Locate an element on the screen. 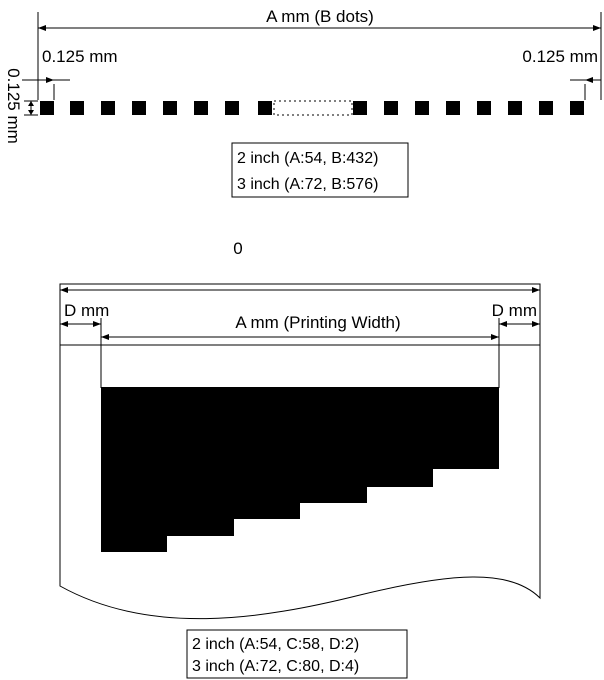 This screenshot has width=604, height=680. total-width-label: A mm (B dots) is located at coordinates (320, 16).